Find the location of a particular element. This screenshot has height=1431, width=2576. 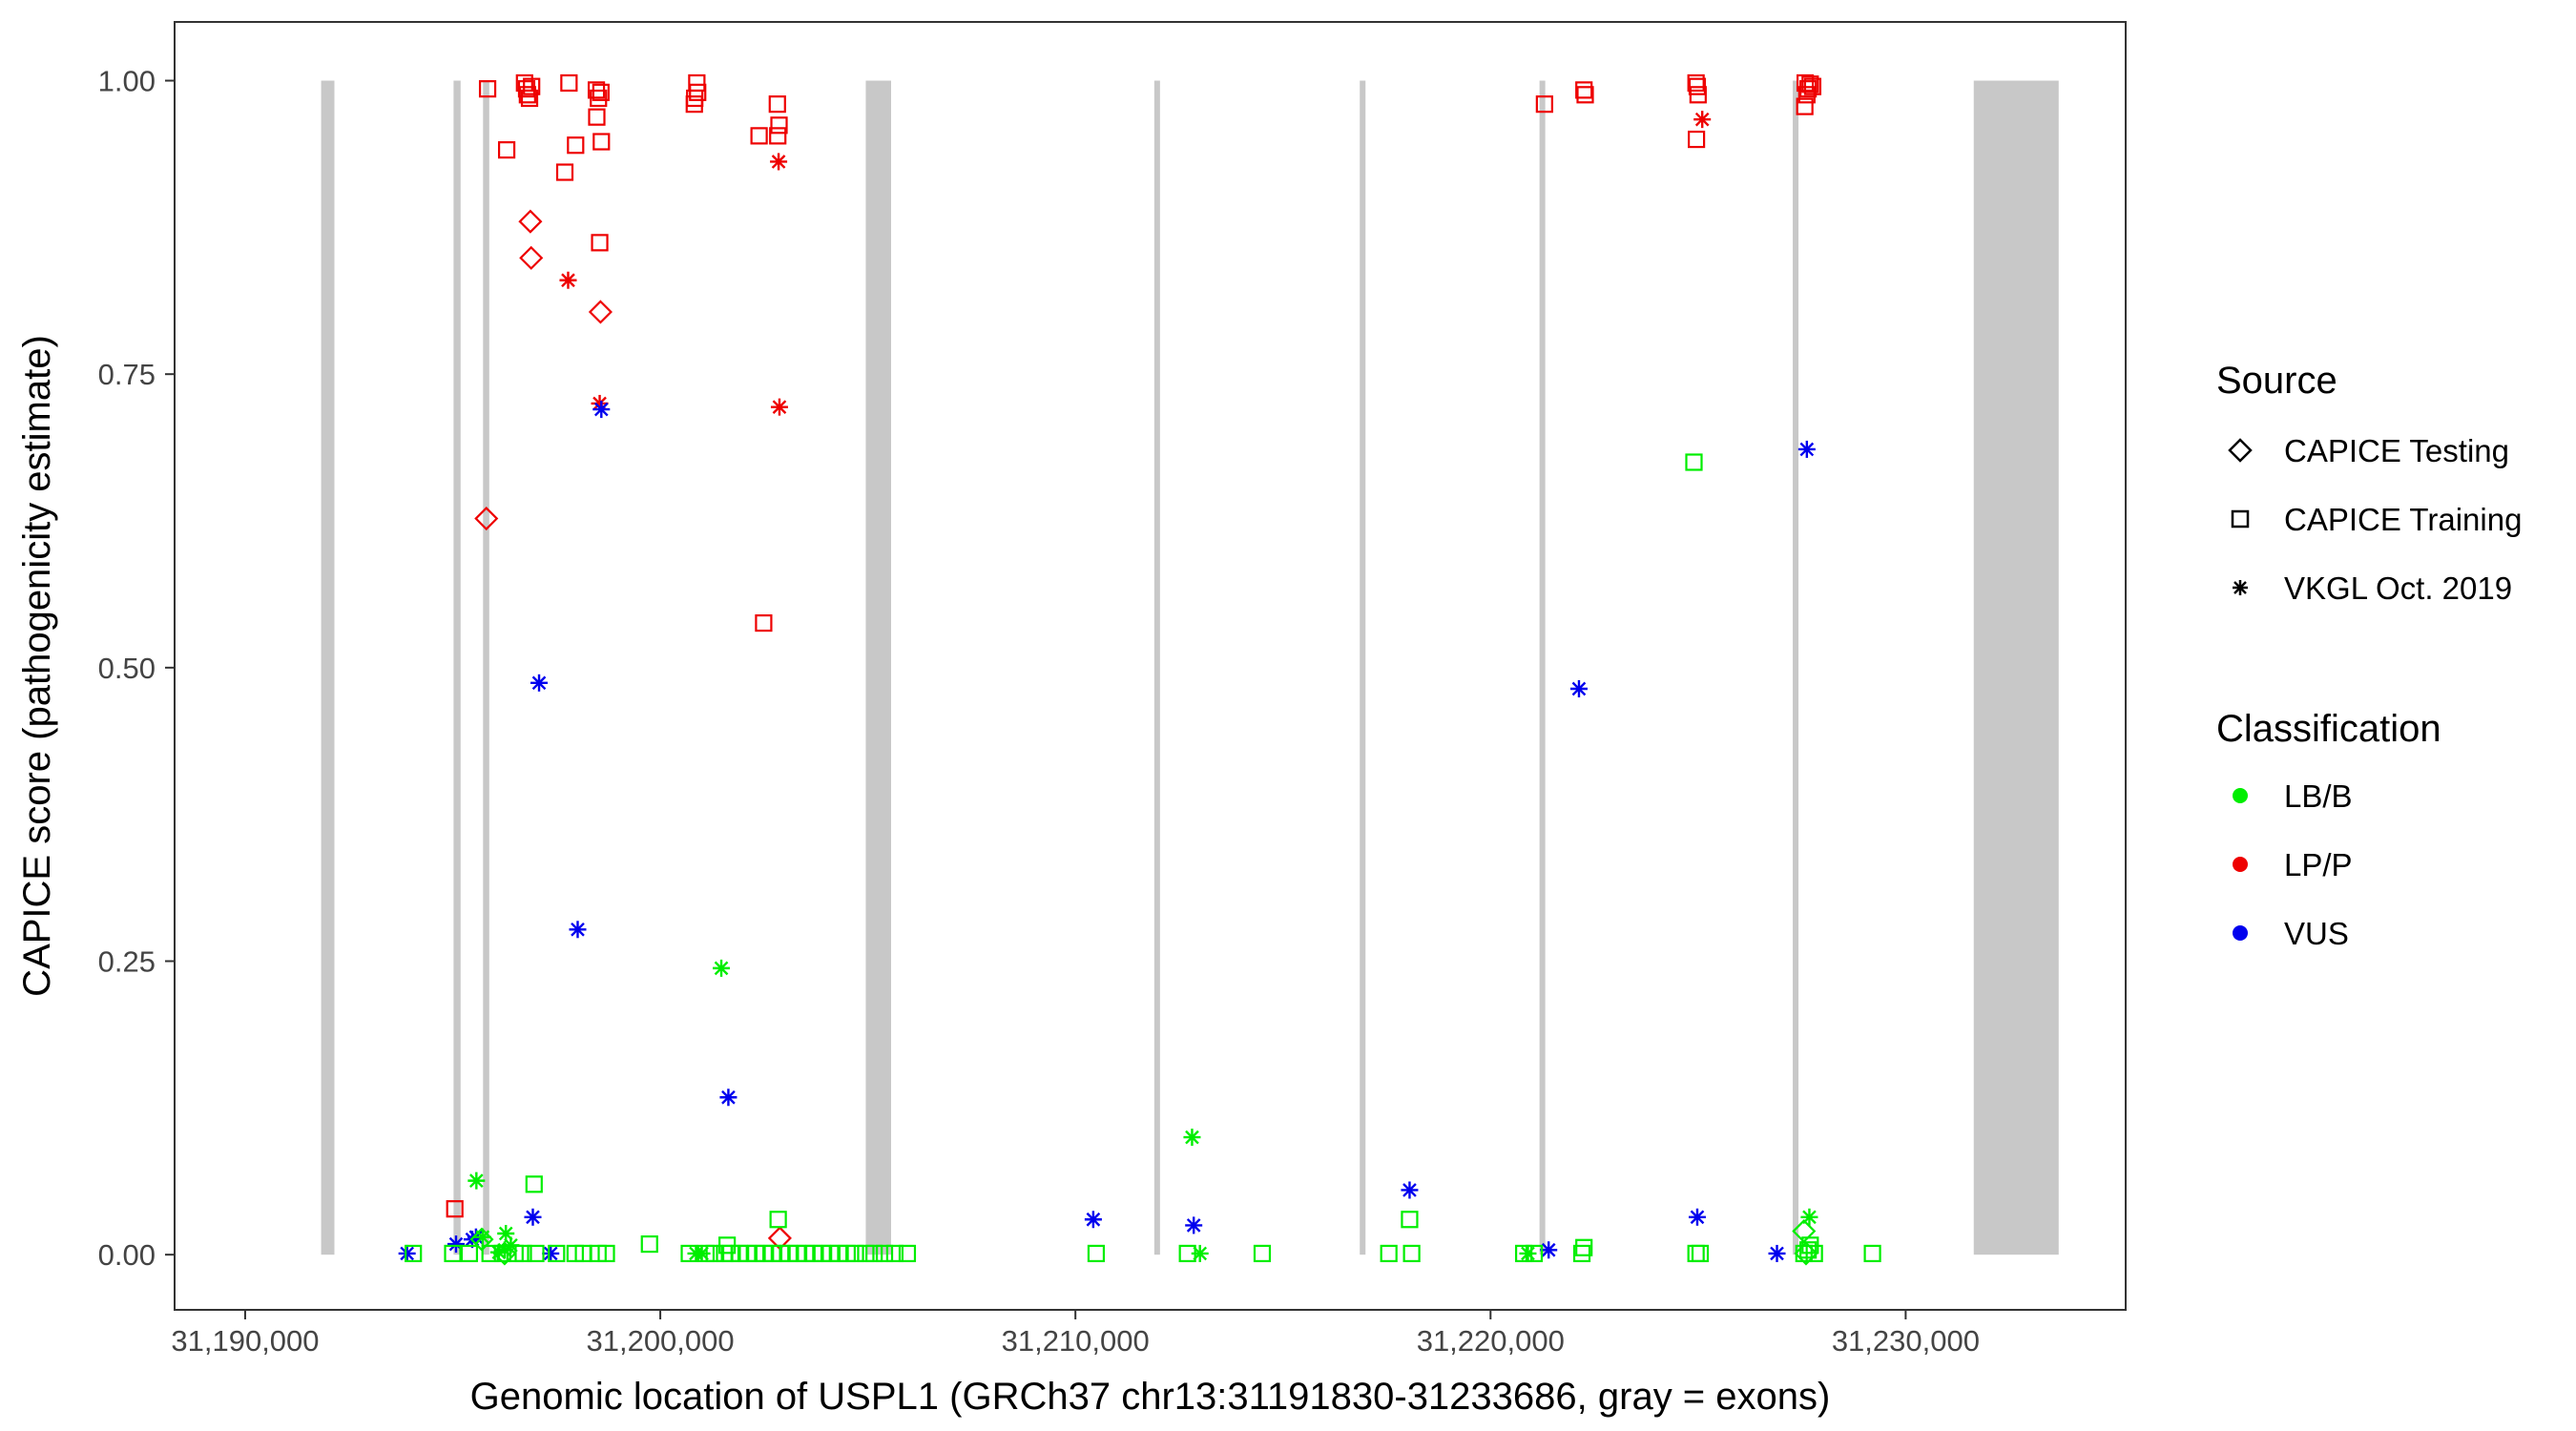

legend-label-vkgl: VKGL Oct. 2019 is located at coordinates (2398, 588).